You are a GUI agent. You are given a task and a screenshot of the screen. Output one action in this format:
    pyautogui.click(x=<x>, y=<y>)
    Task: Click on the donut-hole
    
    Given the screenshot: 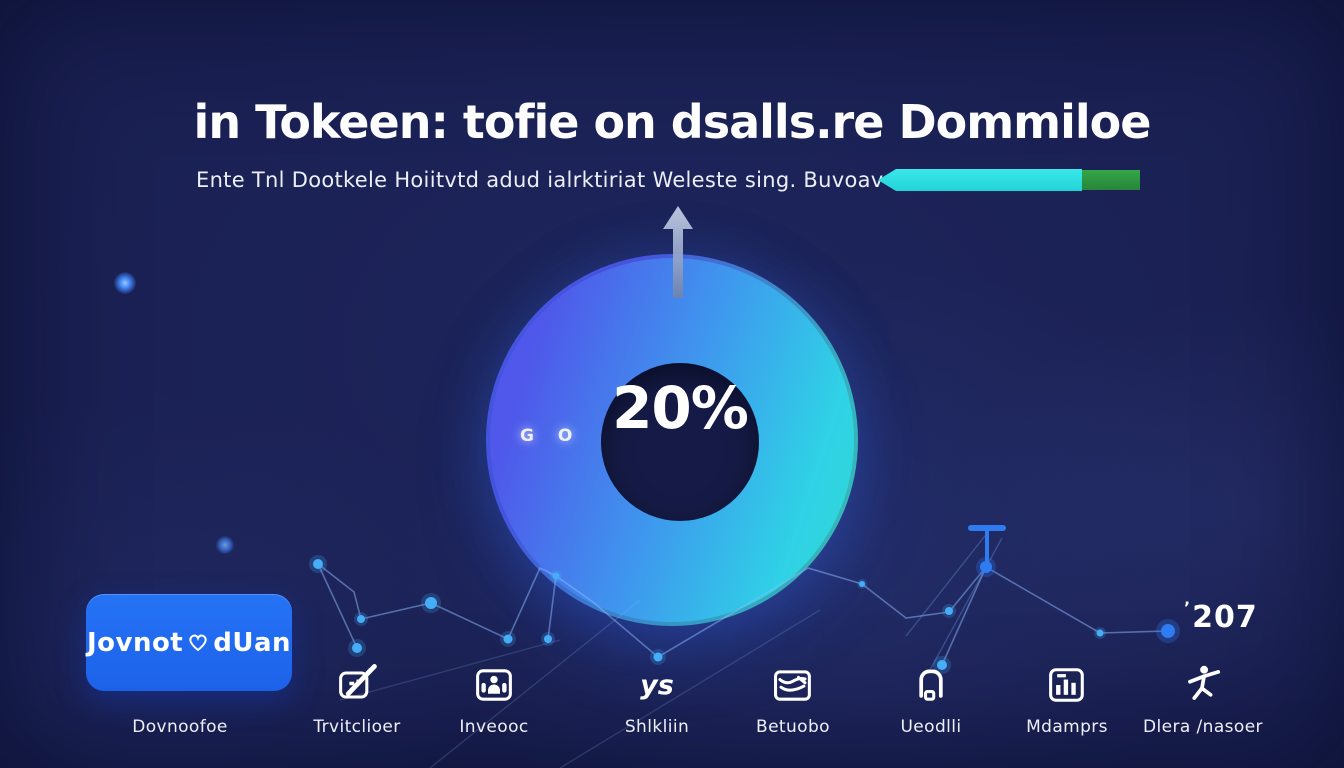 What is the action you would take?
    pyautogui.click(x=680, y=442)
    